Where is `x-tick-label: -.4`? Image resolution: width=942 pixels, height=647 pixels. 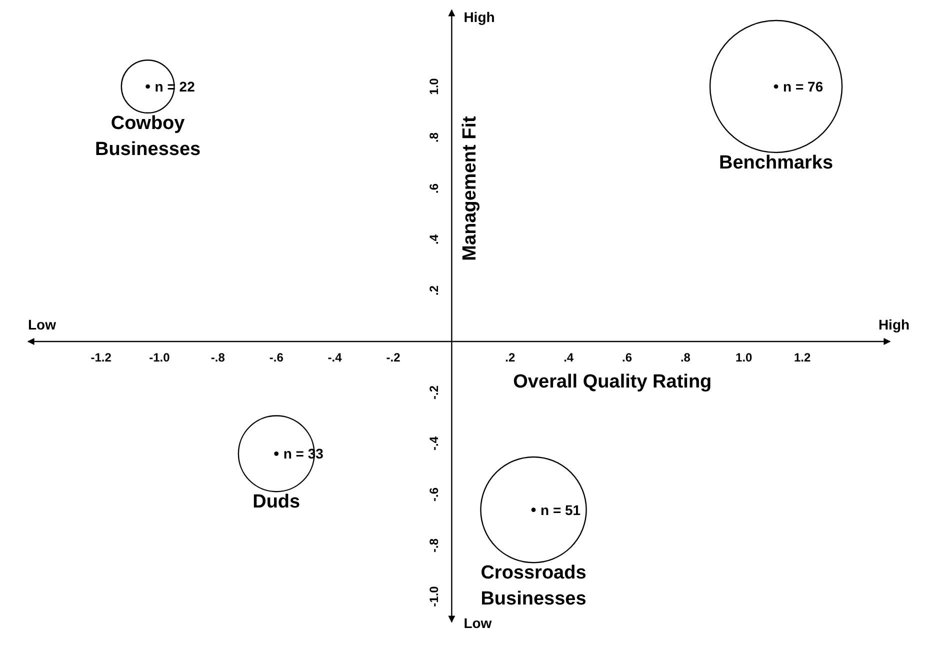
x-tick-label: -.4 is located at coordinates (335, 357).